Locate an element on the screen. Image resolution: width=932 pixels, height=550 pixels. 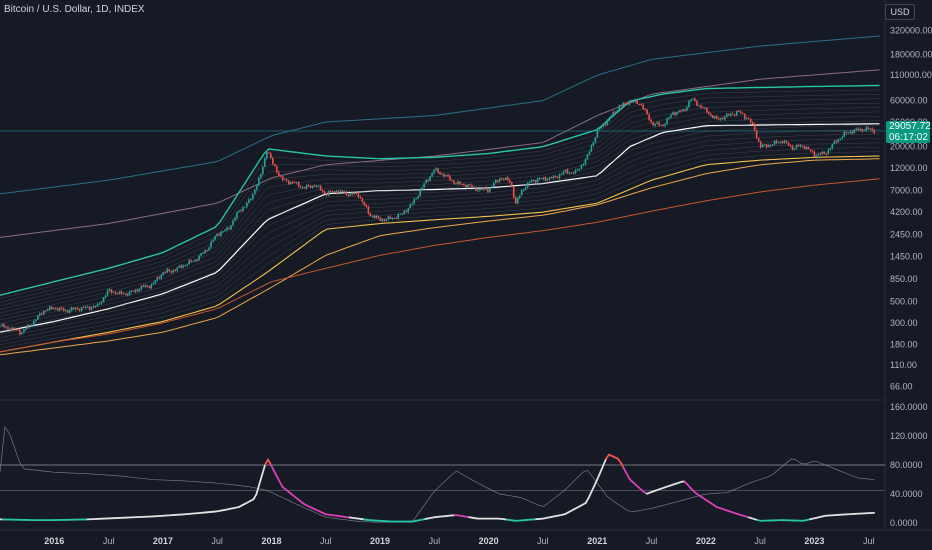
currency-button: USD is located at coordinates (900, 12).